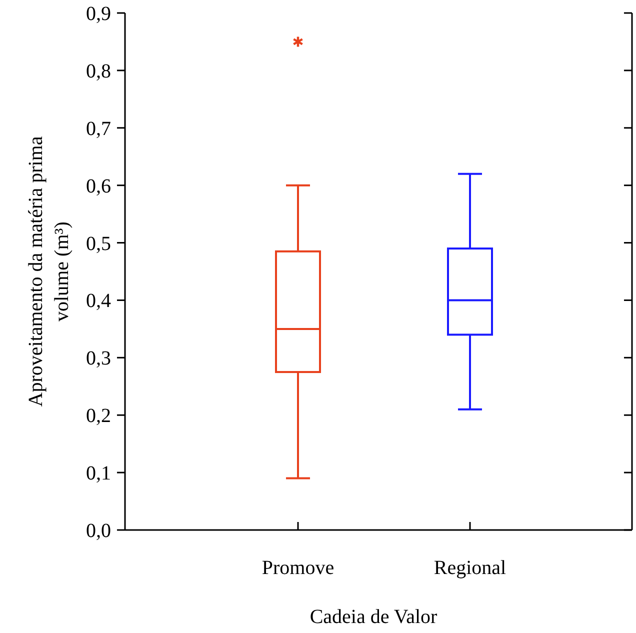 The width and height of the screenshot is (636, 633). What do you see at coordinates (98, 71) in the screenshot?
I see `y-tick-label: 0,8` at bounding box center [98, 71].